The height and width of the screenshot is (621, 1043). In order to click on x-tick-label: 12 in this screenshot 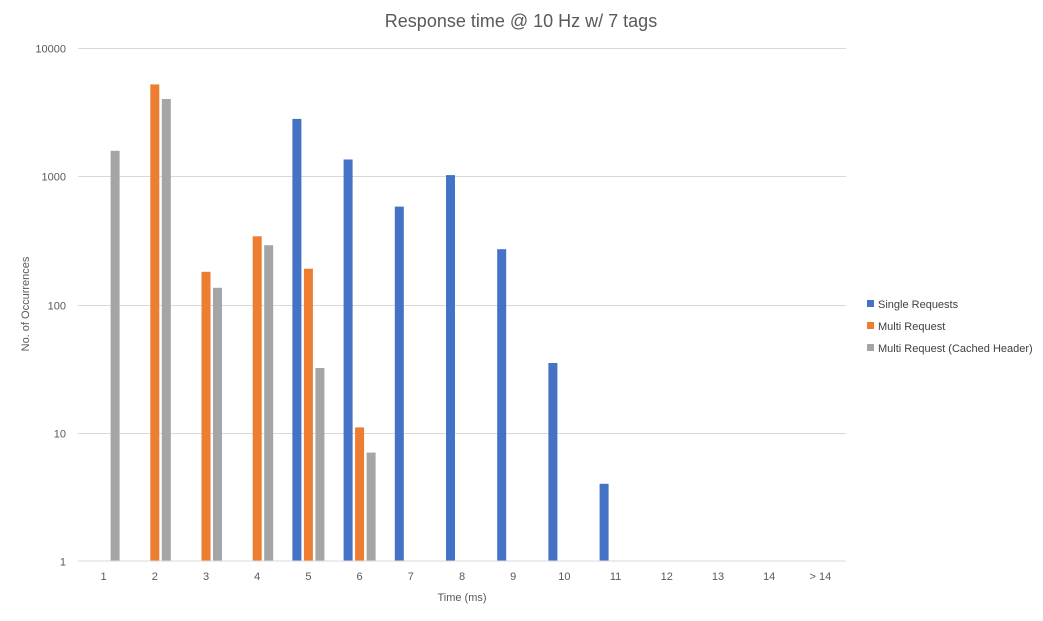, I will do `click(667, 577)`.